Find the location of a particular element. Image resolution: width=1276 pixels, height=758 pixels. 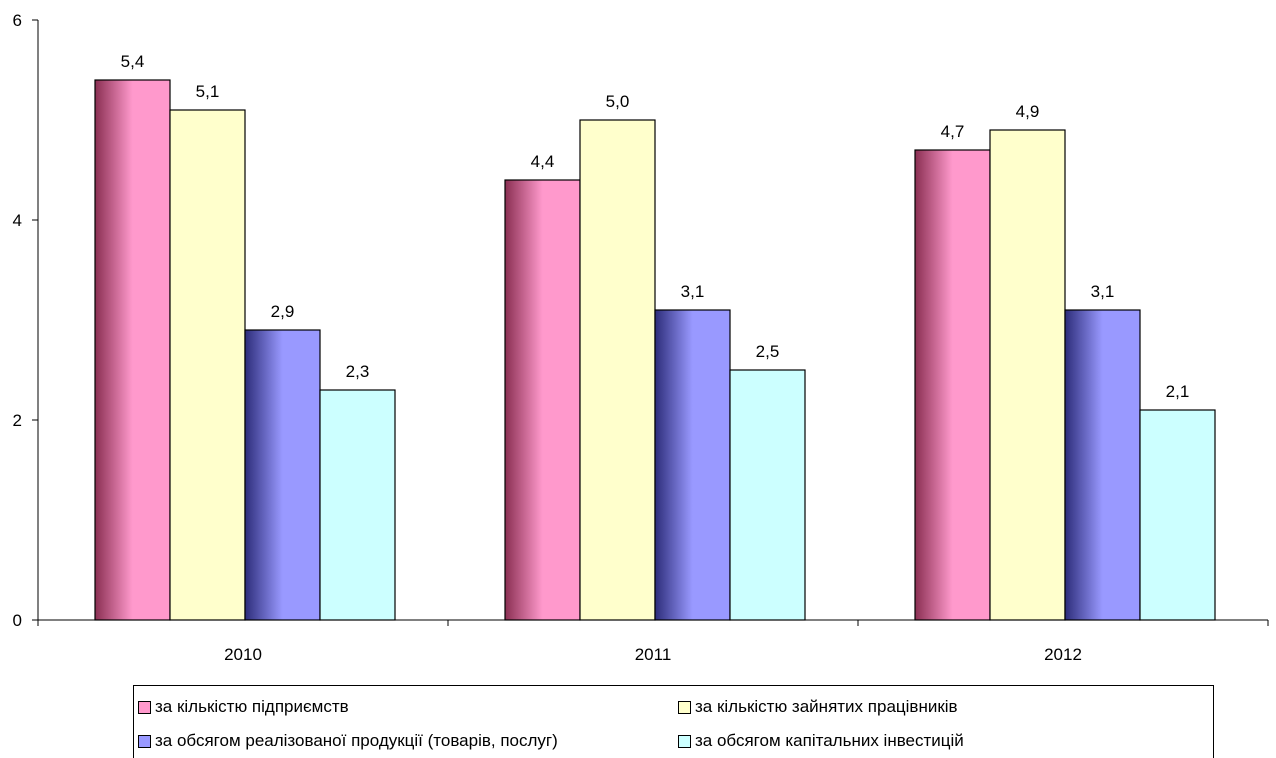

x-tick-label: 2010 is located at coordinates (243, 654).